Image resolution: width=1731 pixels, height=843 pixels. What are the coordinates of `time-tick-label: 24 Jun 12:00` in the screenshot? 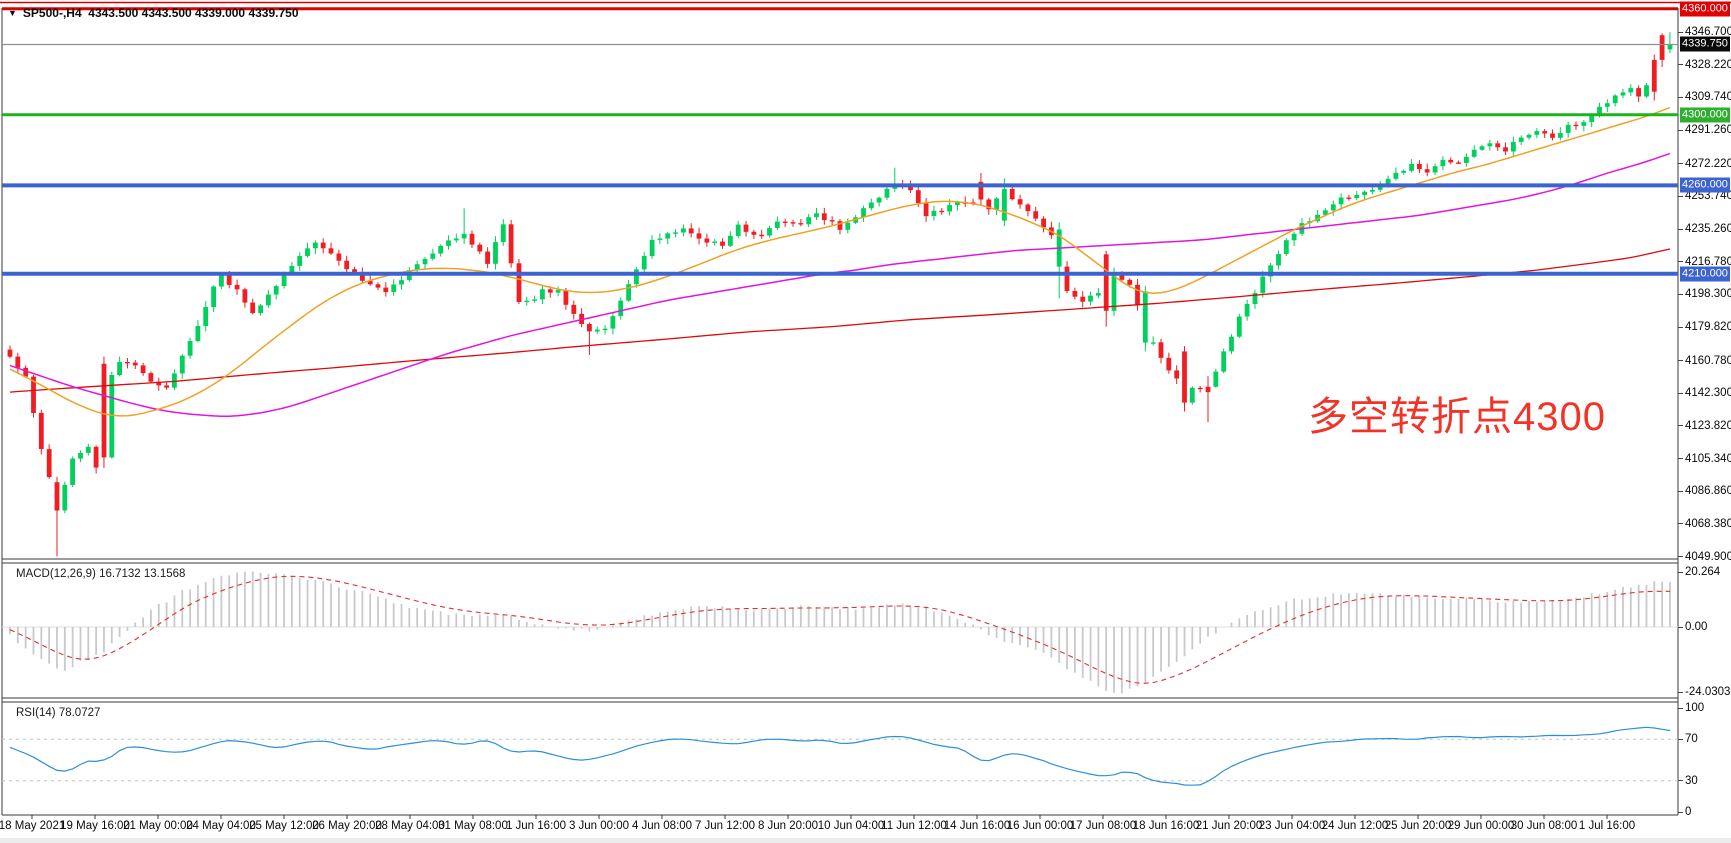 It's located at (1355, 826).